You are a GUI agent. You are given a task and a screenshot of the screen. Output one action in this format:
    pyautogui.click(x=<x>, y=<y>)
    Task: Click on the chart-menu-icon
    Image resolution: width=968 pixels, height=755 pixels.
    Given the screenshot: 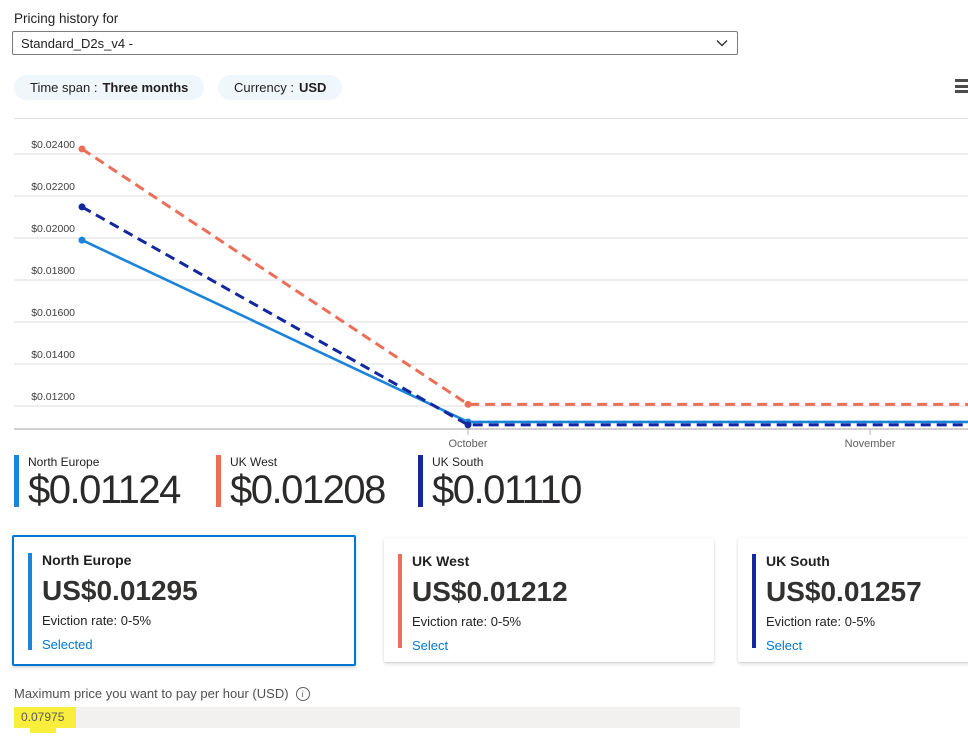 What is the action you would take?
    pyautogui.click(x=961, y=87)
    